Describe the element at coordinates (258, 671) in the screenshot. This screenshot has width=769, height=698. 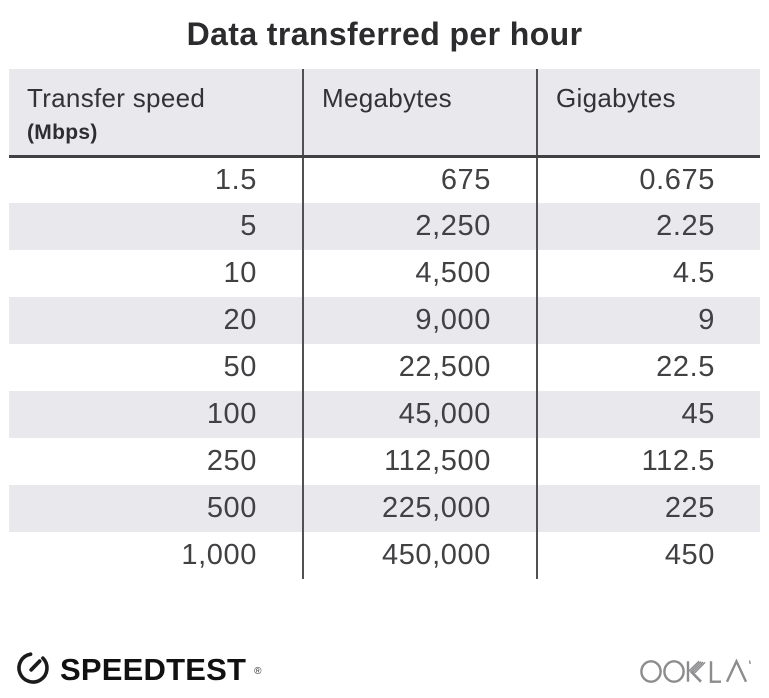
I see `registered-trademark-symbol: ®` at that location.